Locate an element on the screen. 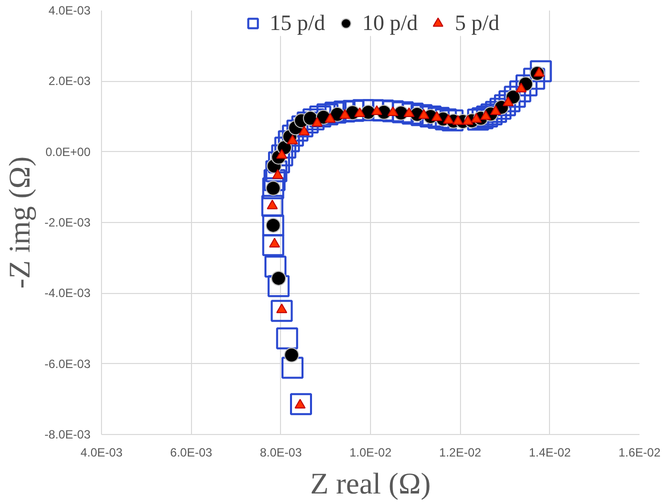 This screenshot has width=669, height=503. y-tick-label: -8.0E-03 is located at coordinates (67, 435).